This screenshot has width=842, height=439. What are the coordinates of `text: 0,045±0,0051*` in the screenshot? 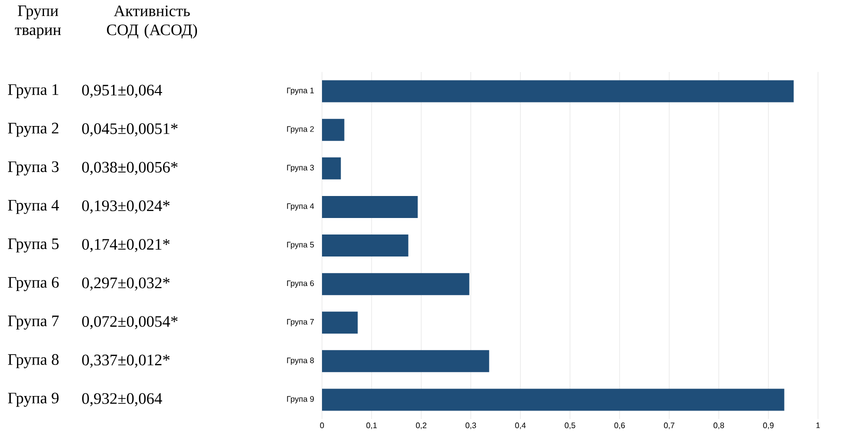 It's located at (130, 129).